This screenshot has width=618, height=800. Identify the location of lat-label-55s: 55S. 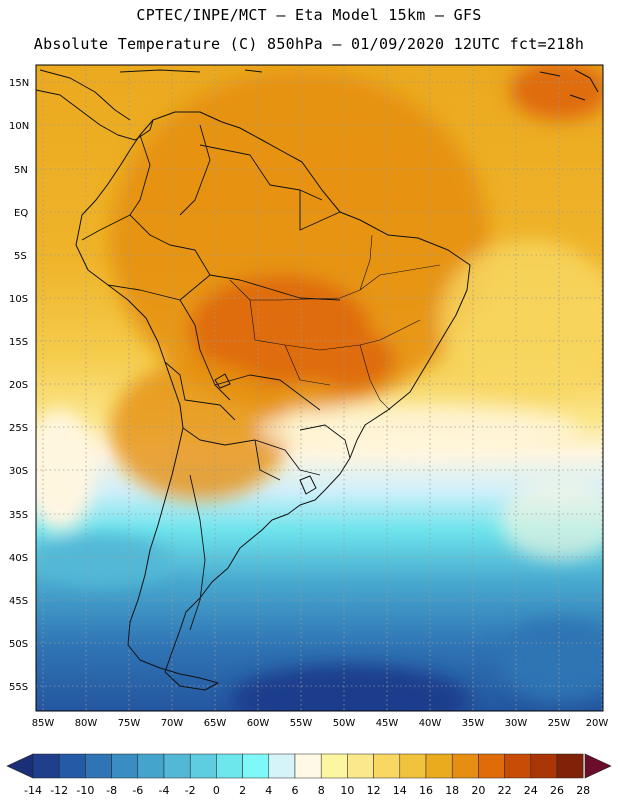
(18, 687).